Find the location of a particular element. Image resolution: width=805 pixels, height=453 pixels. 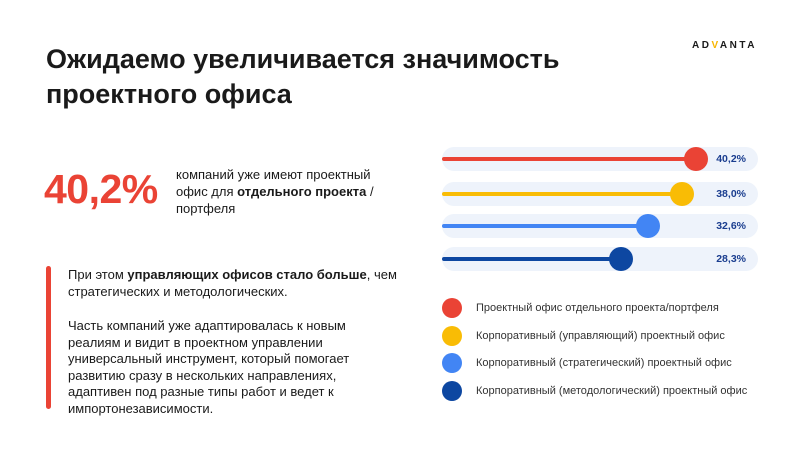

headline-percentage: 40,2% is located at coordinates (101, 189).